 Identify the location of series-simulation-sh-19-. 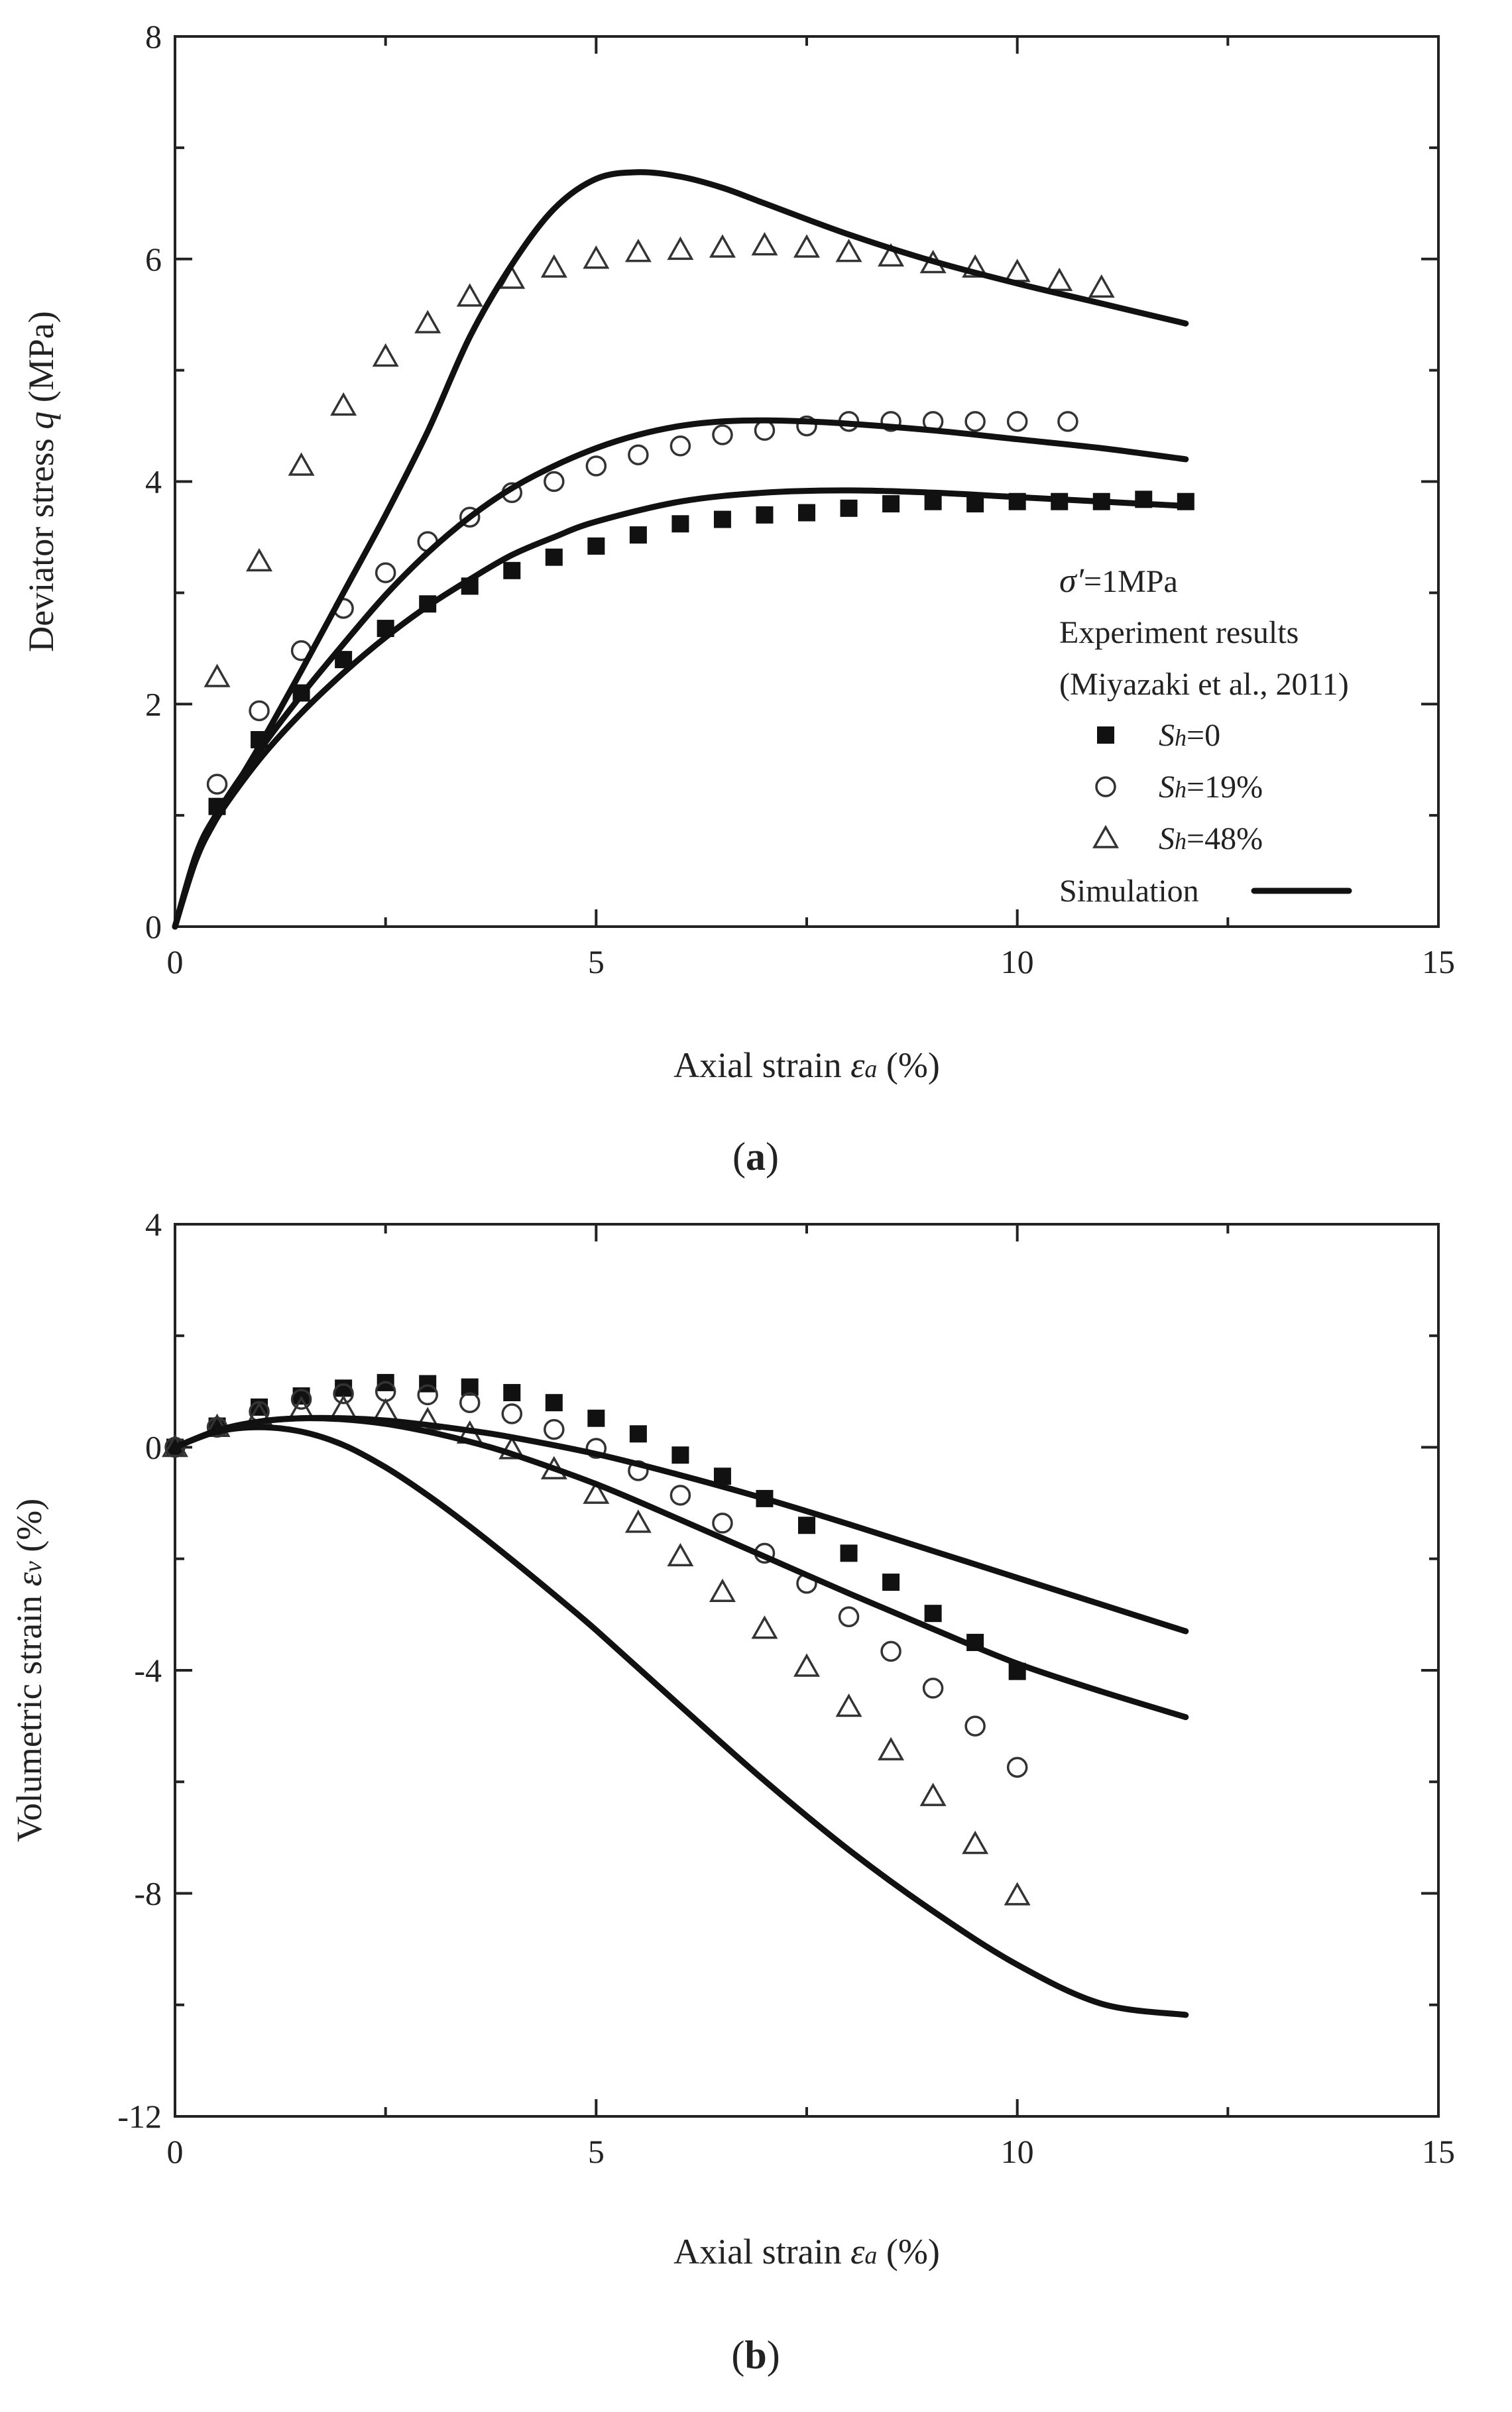
(680, 1568).